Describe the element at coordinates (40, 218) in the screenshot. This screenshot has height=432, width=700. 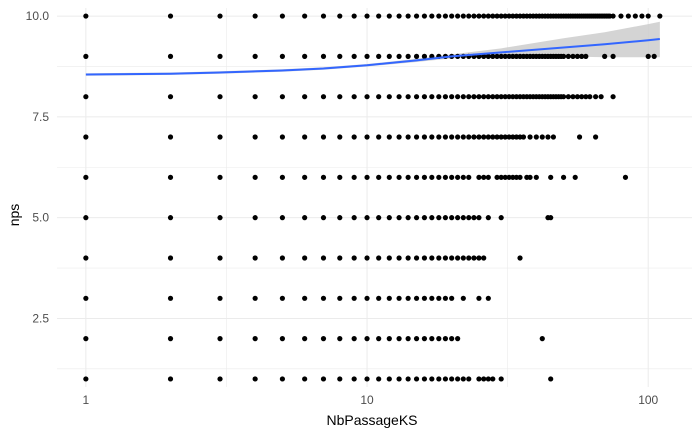
I see `y-tick-label: 5.0` at that location.